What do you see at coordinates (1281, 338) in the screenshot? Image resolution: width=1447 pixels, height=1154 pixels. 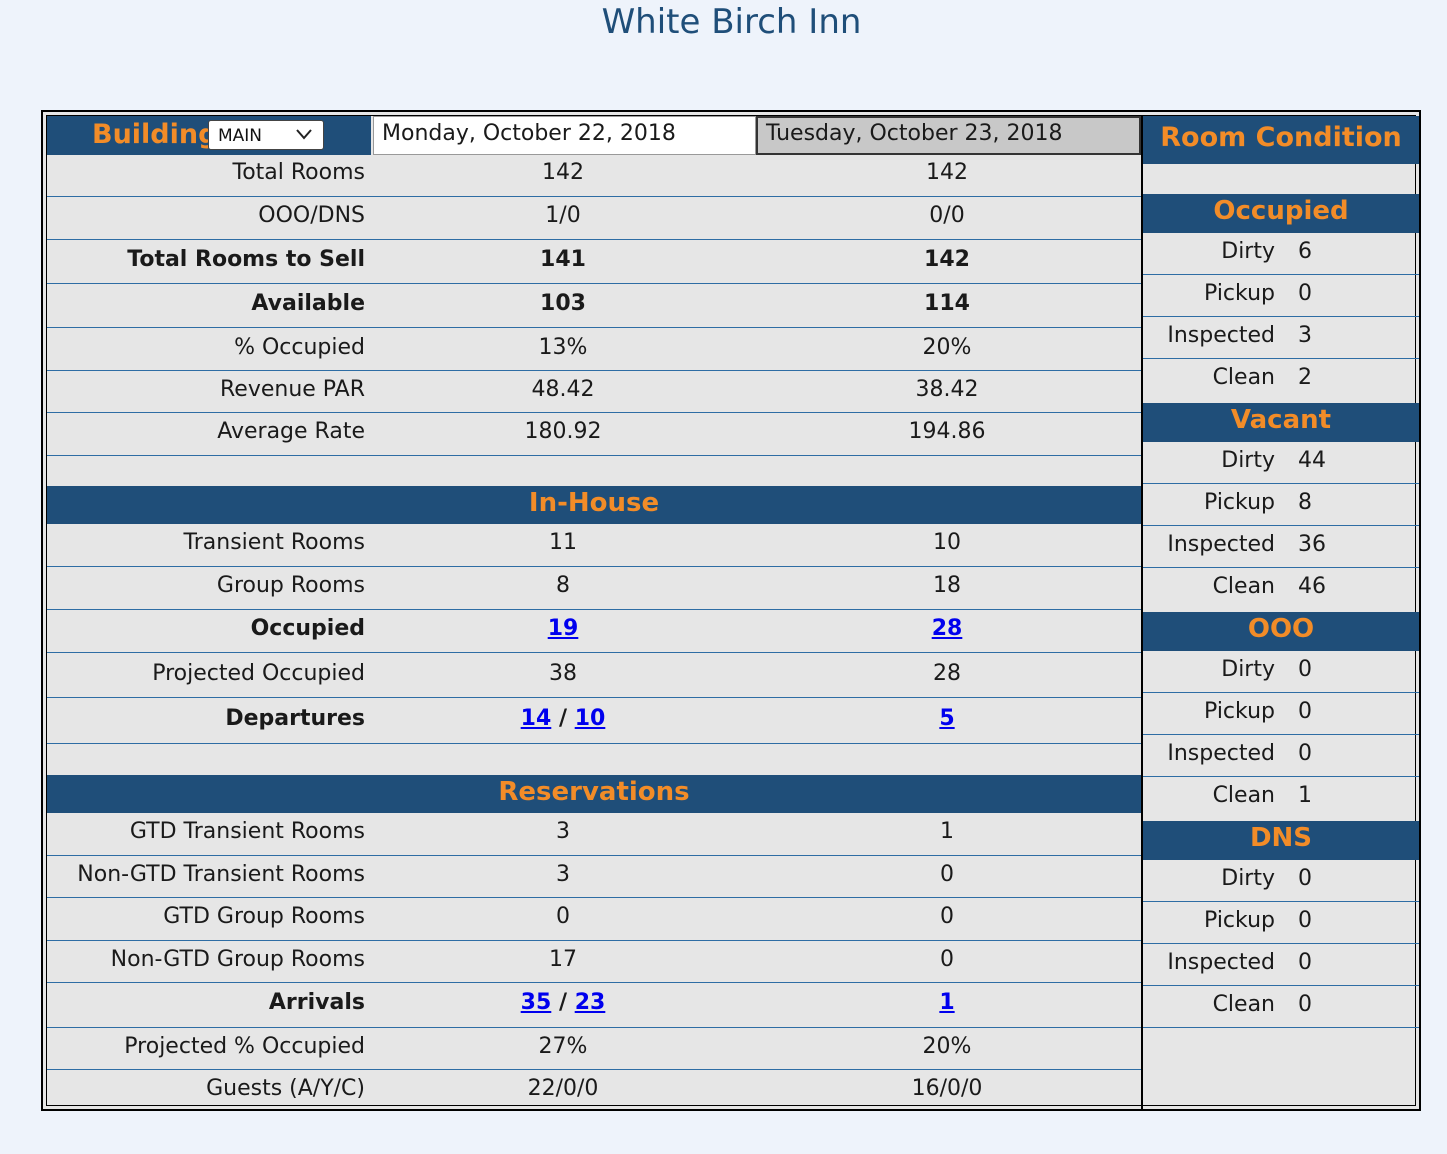 I see `rc-row: Inspected 3` at bounding box center [1281, 338].